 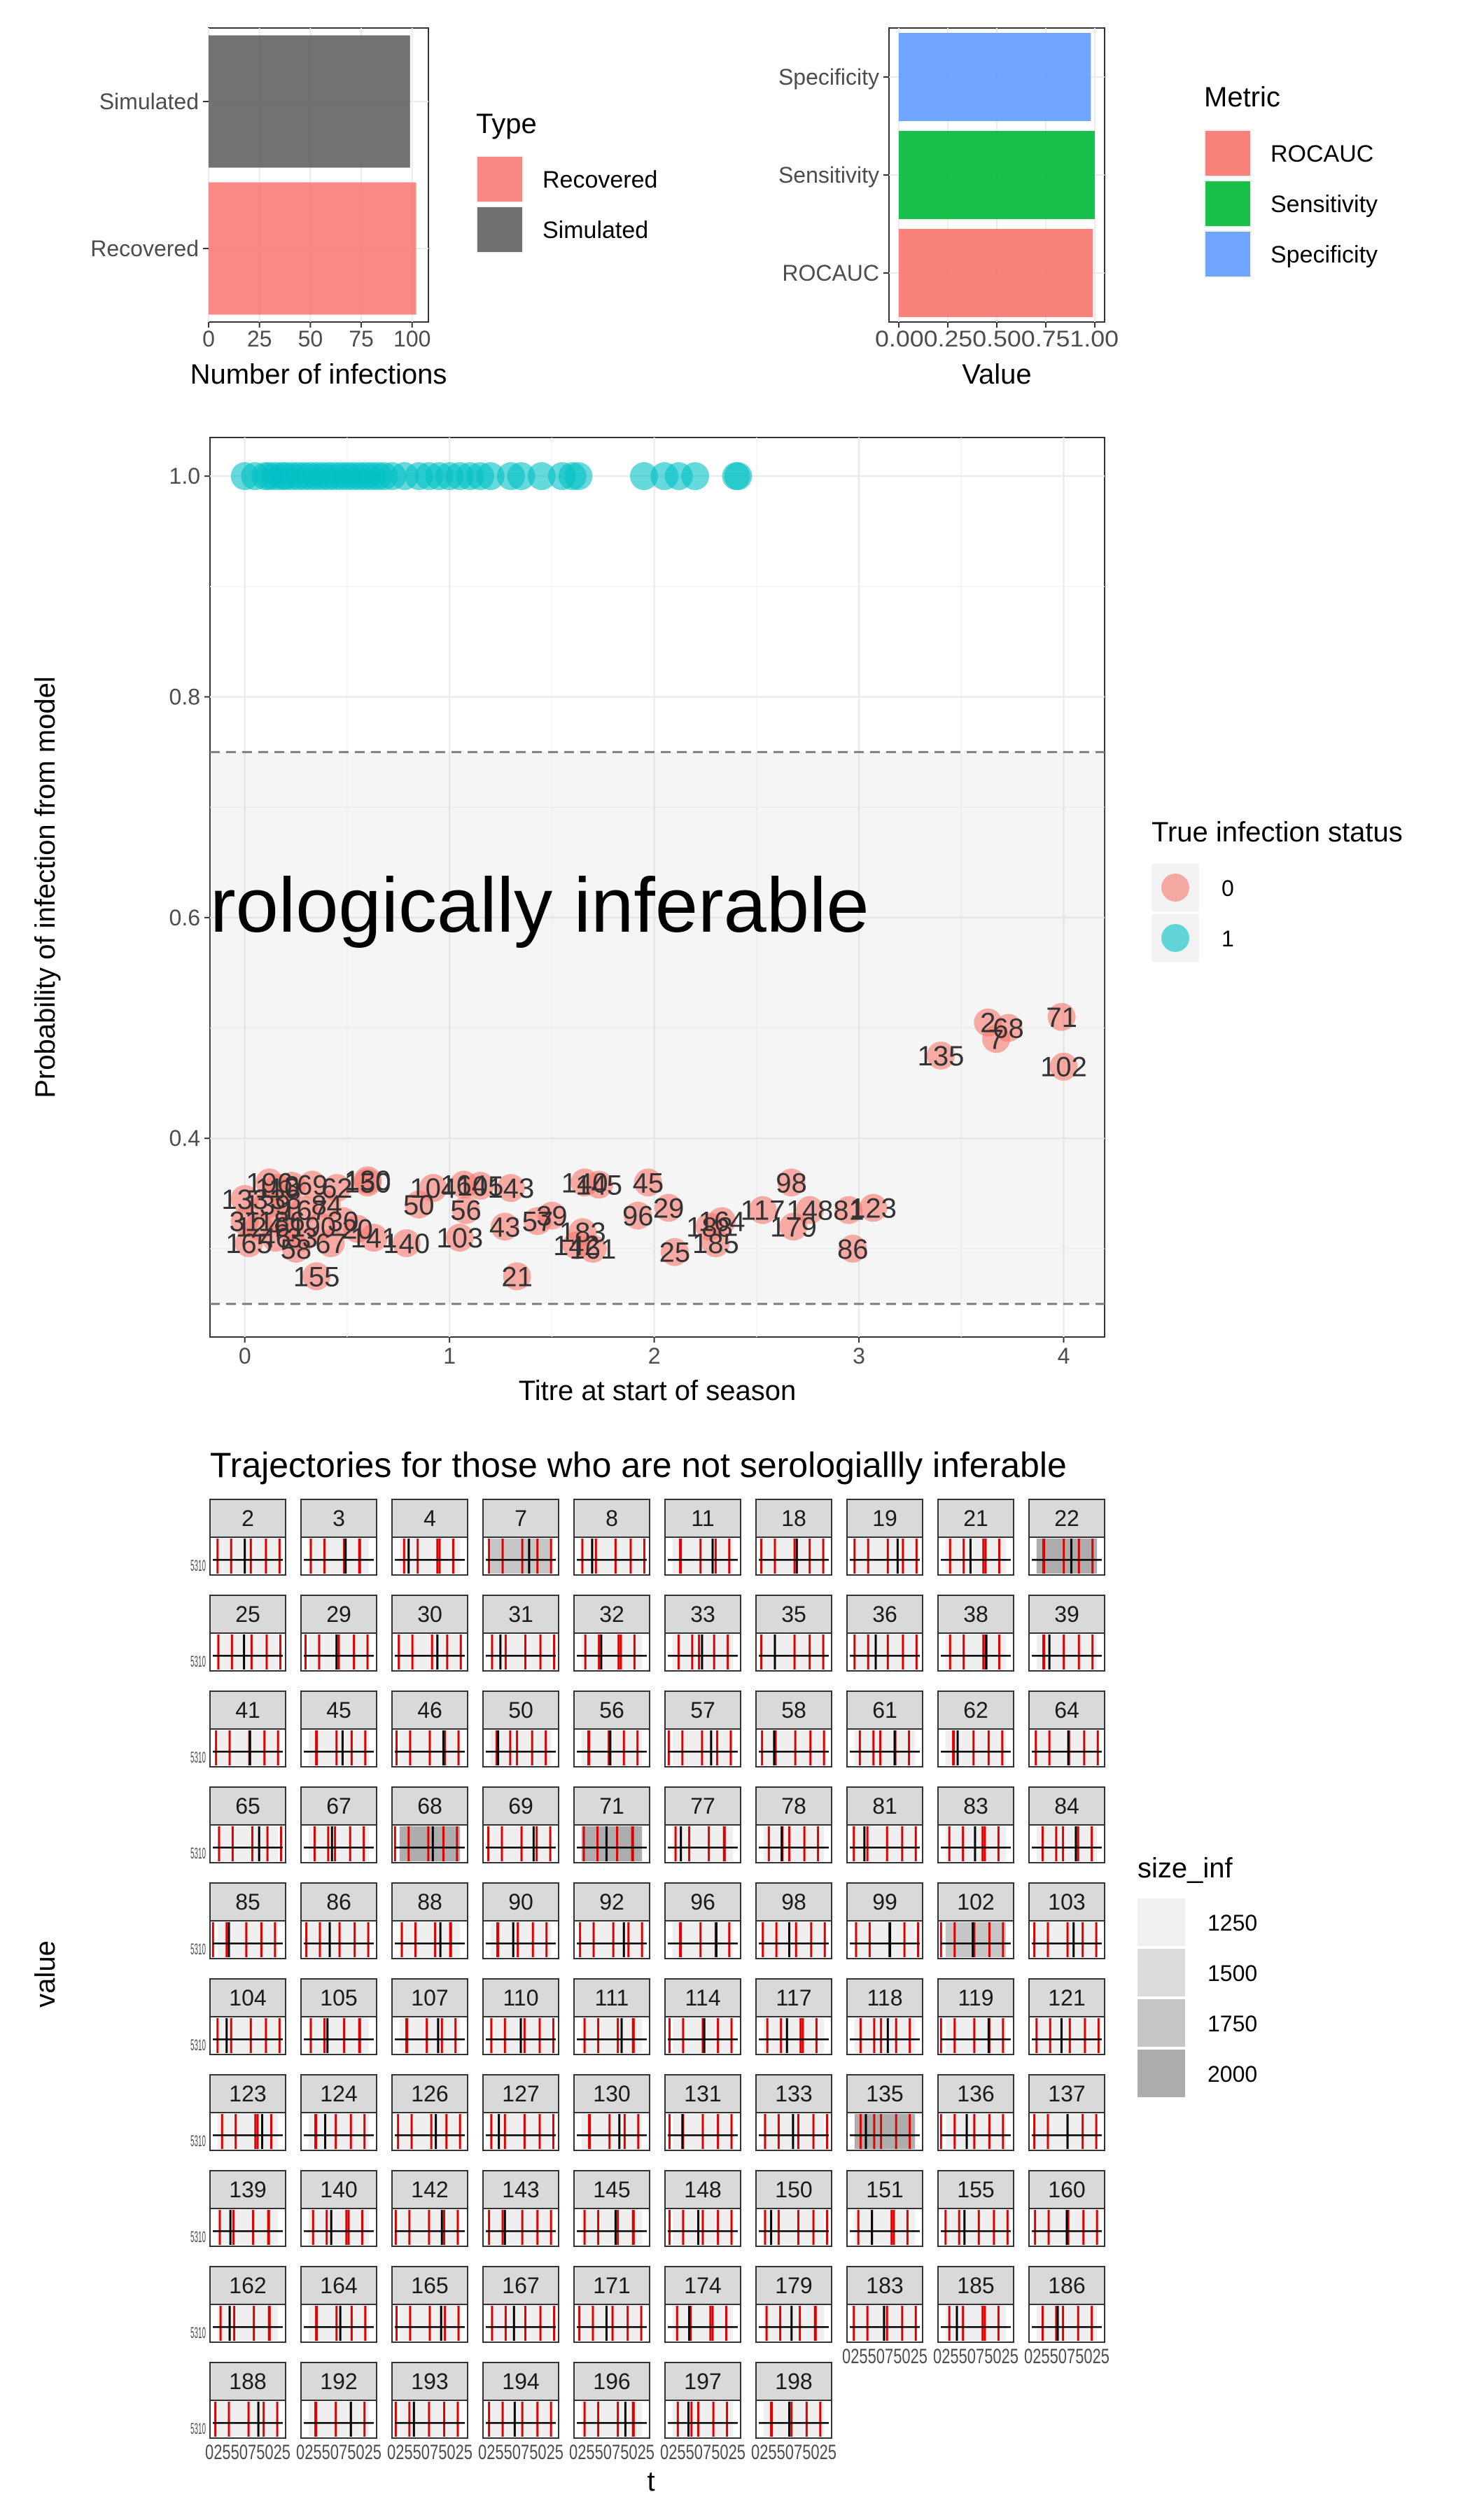 I want to click on facet-strip-label: 194, so click(x=520, y=2381).